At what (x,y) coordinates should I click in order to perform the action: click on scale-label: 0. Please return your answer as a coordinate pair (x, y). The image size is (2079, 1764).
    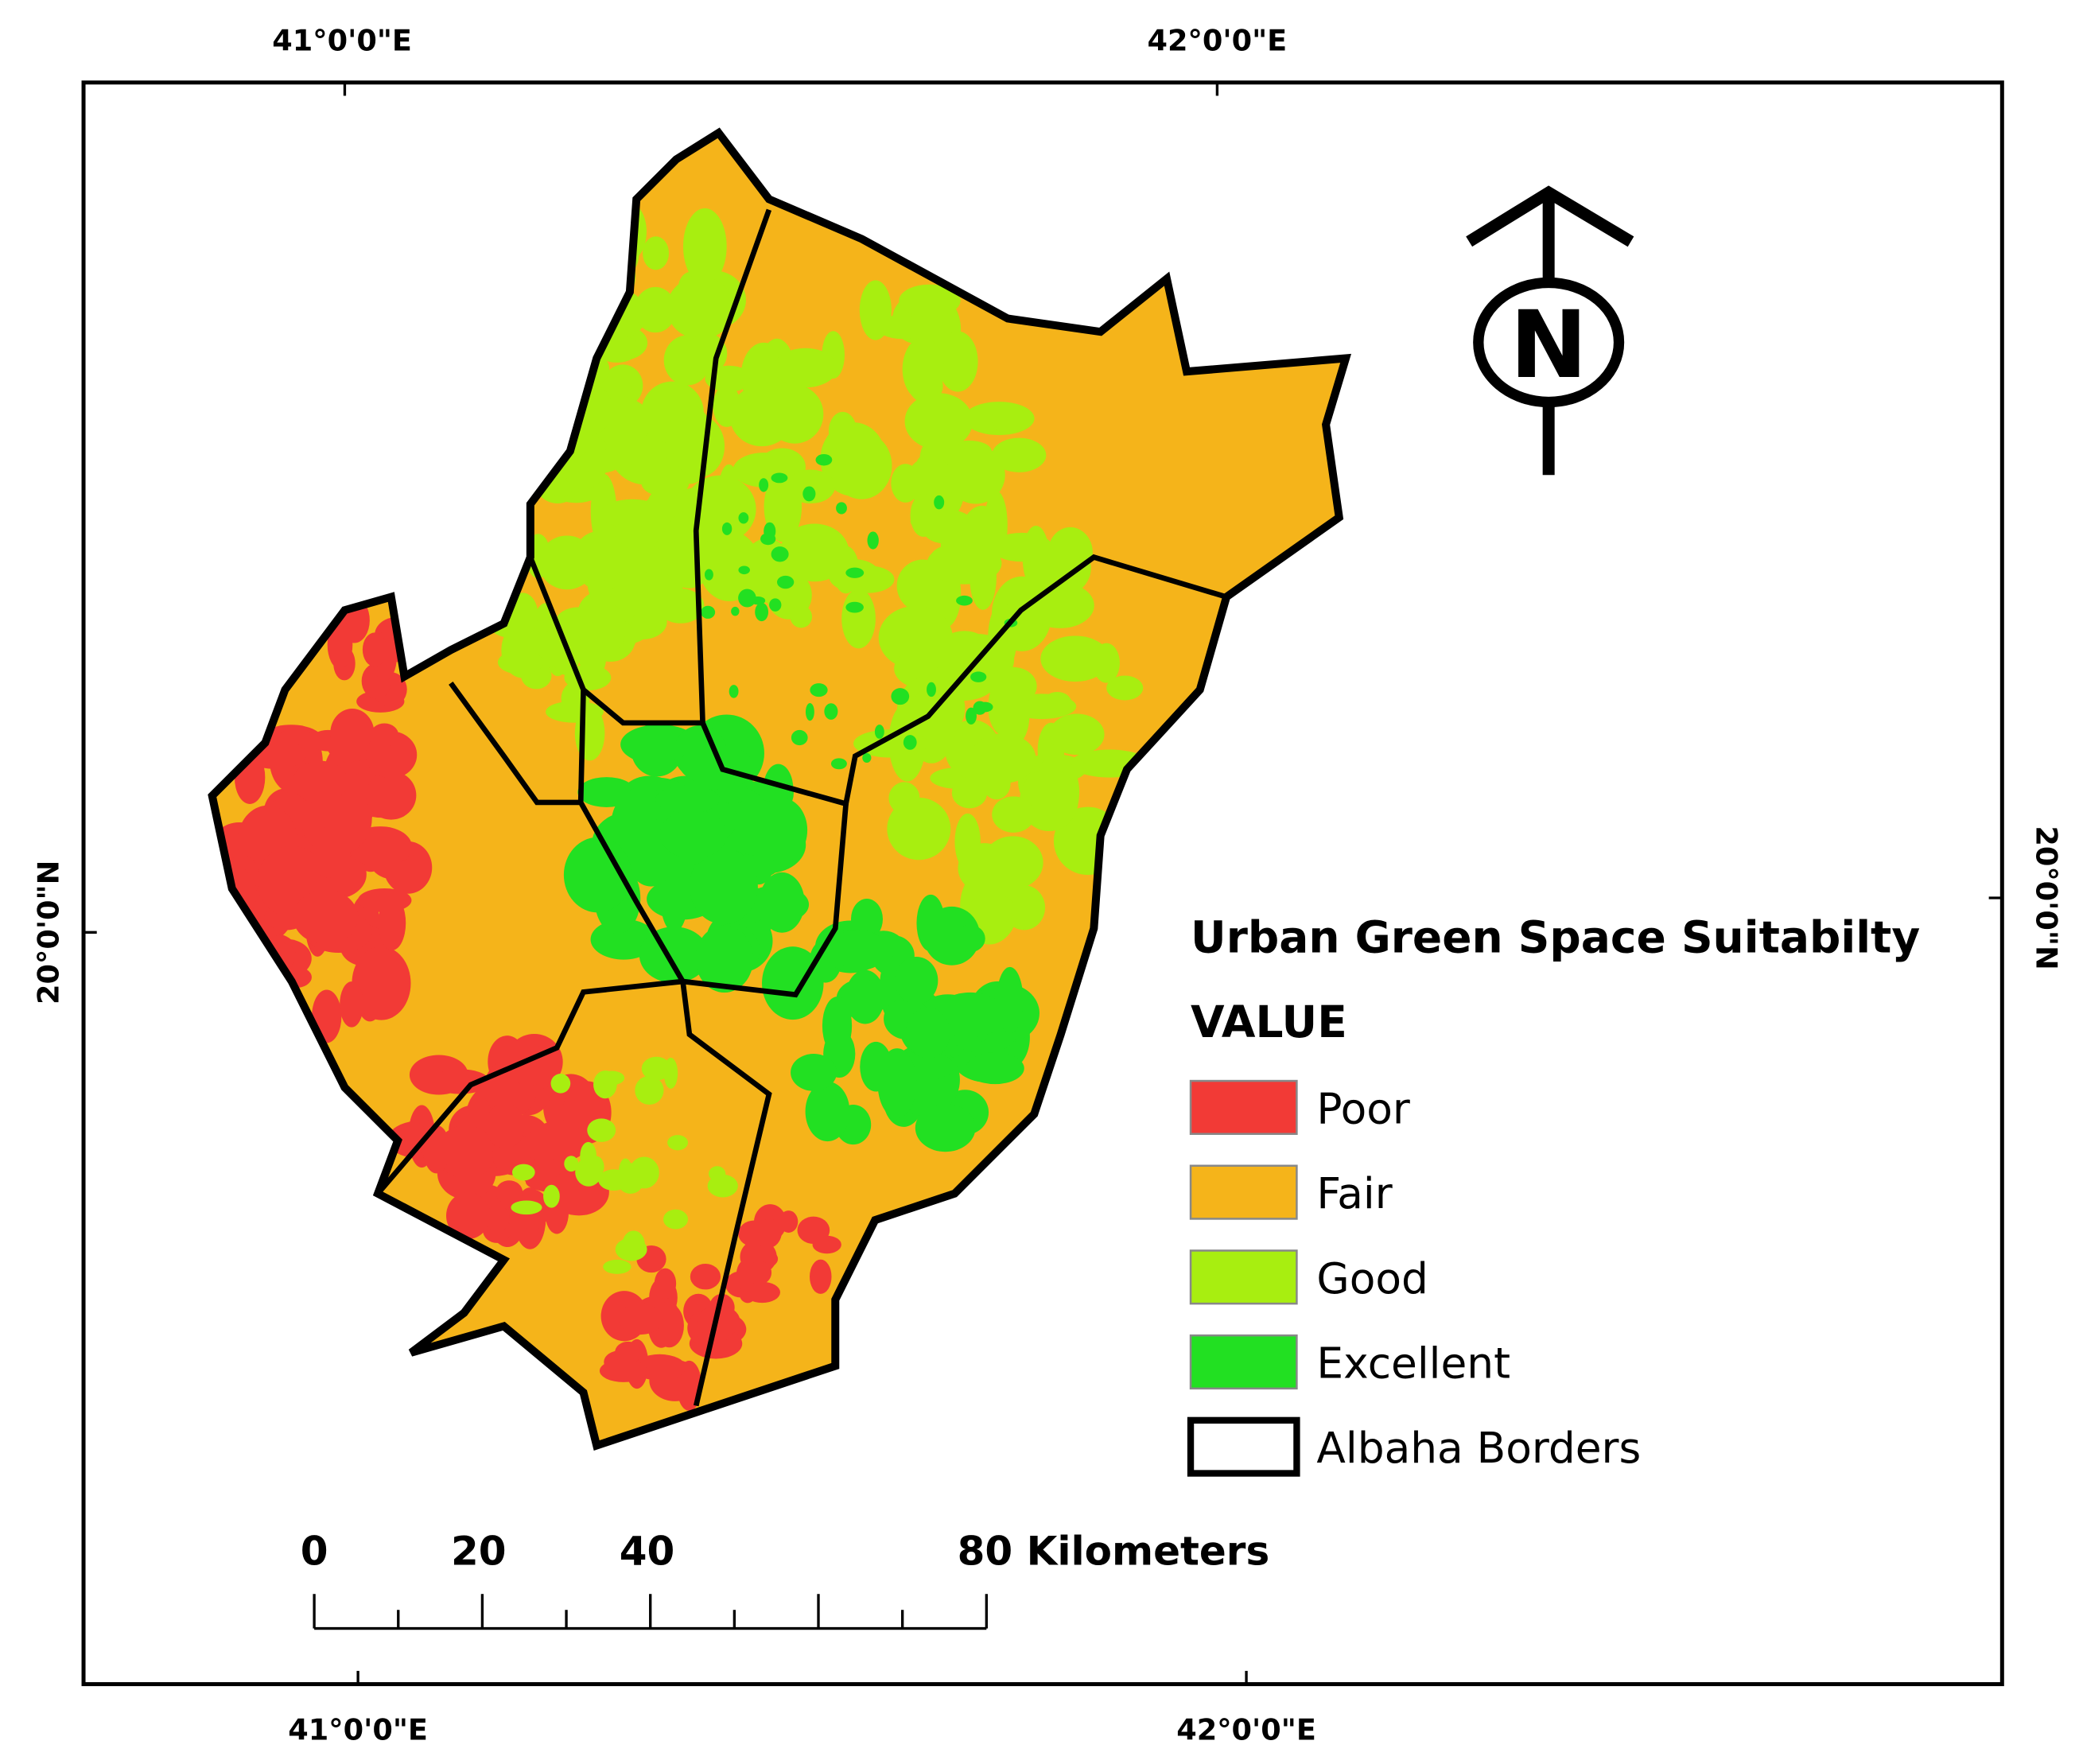
    Looking at the image, I should click on (315, 1552).